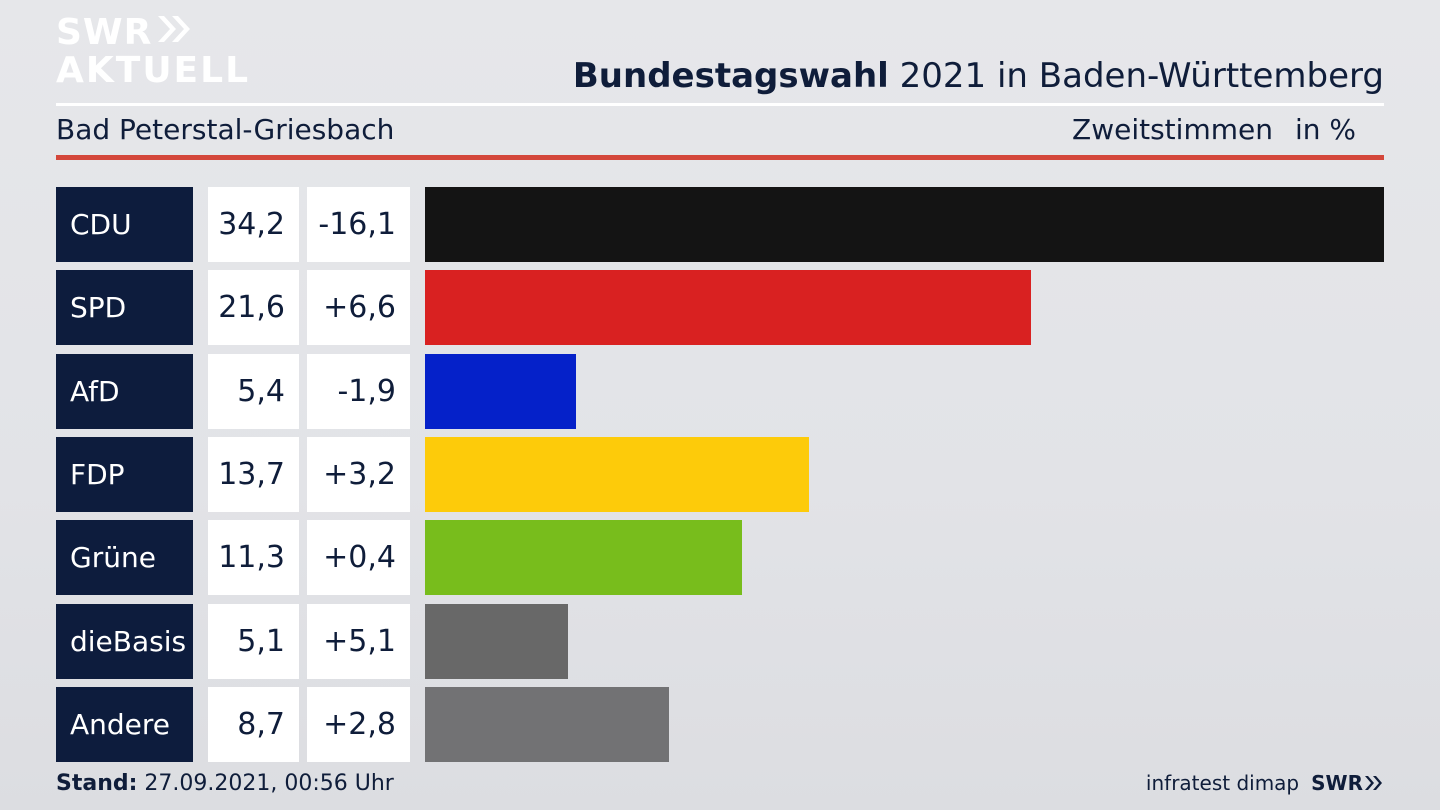 The width and height of the screenshot is (1440, 810). I want to click on swr-aktuell-logo: SWR AKTUELL, so click(153, 51).